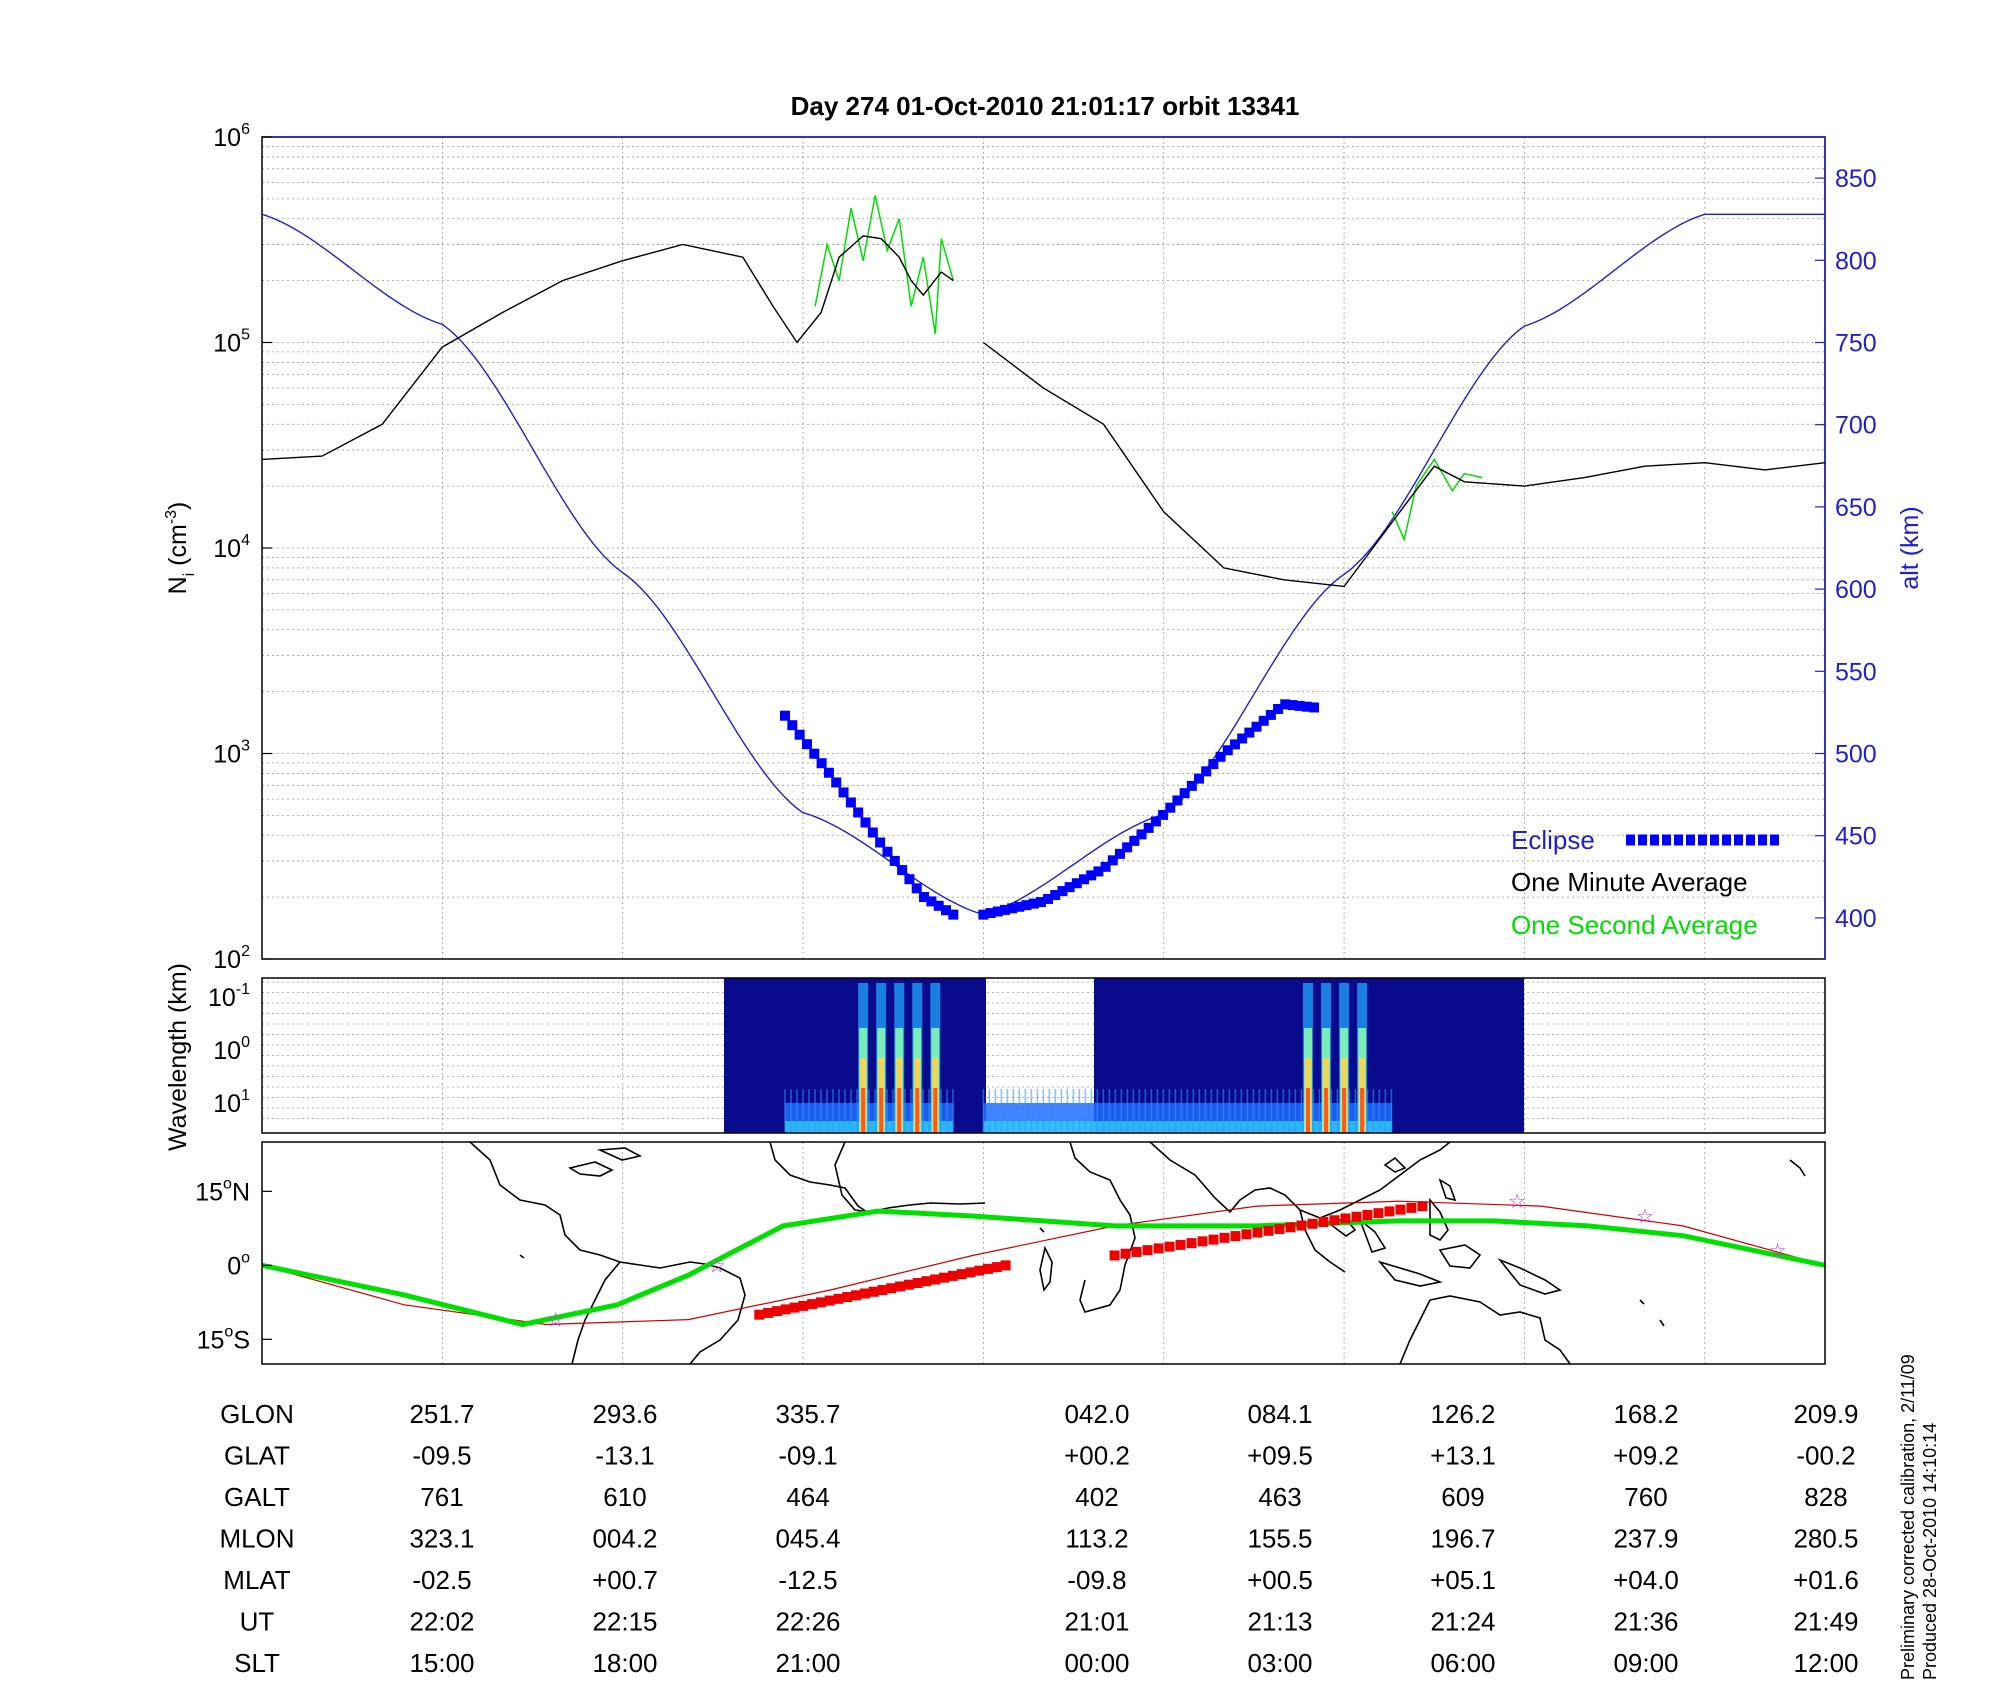 Image resolution: width=2000 pixels, height=1700 pixels. I want to click on table-cell: +13.1, so click(1463, 1456).